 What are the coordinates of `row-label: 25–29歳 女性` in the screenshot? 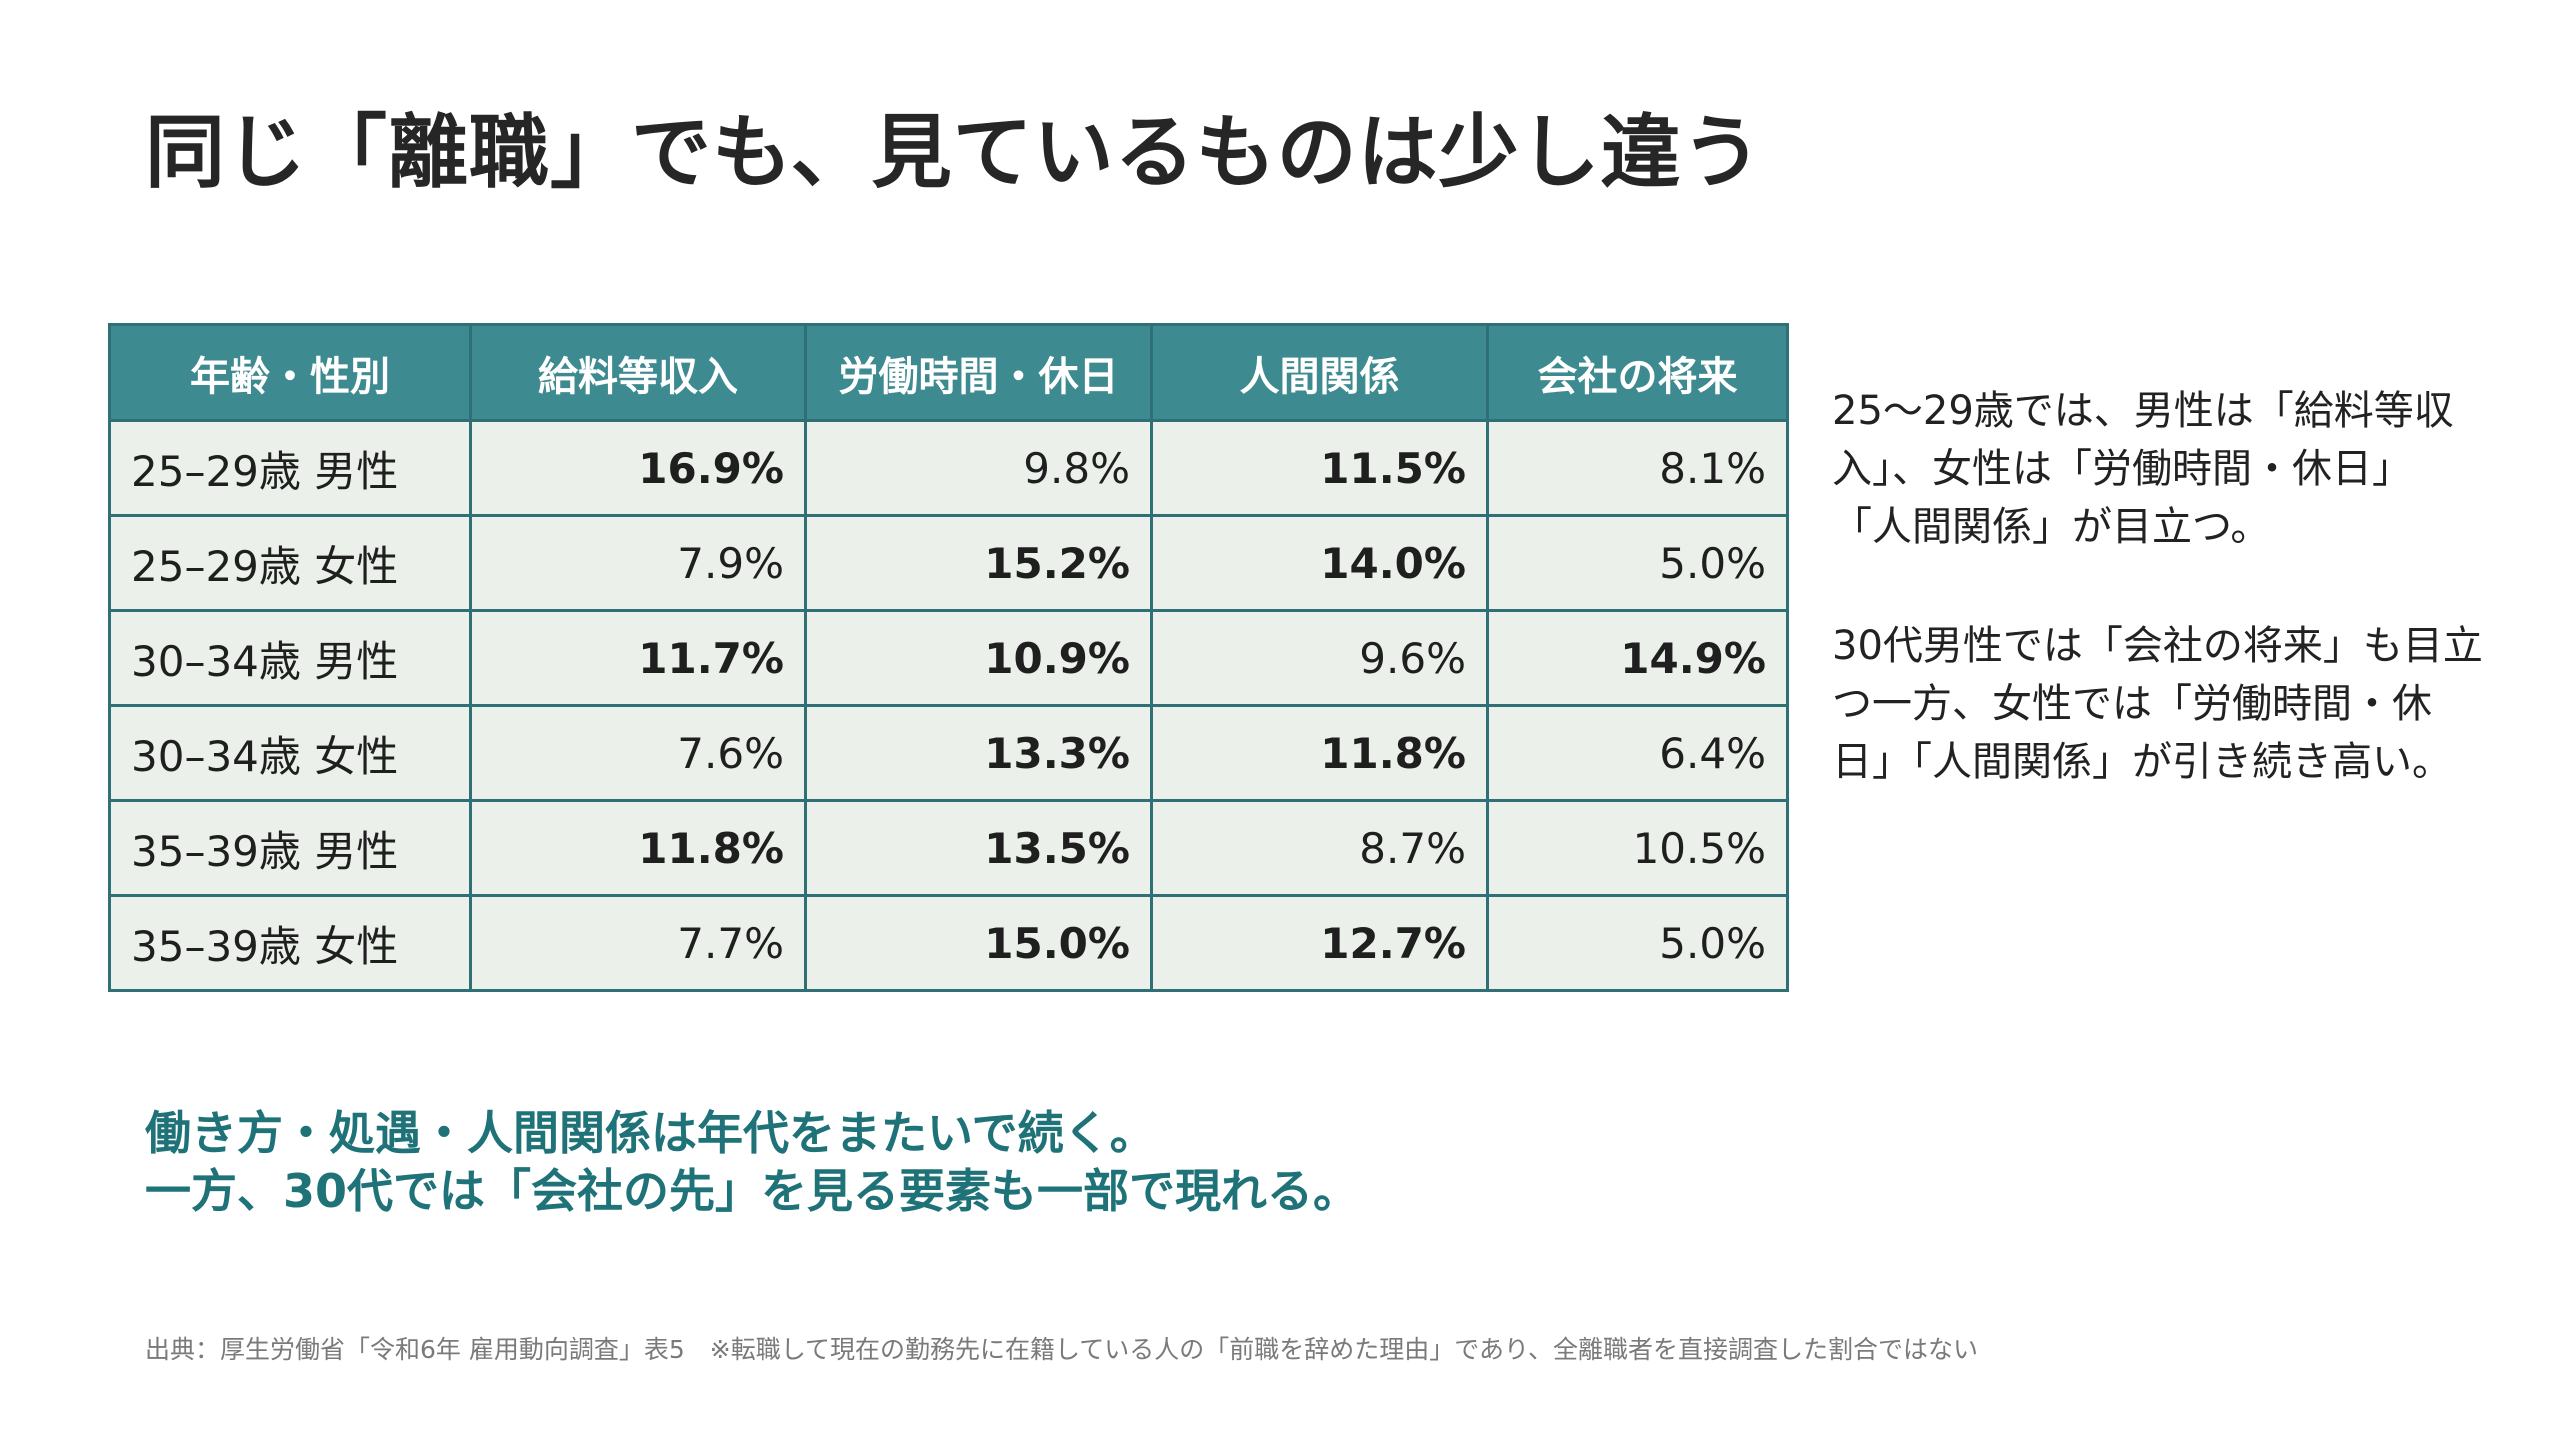 It's located at (290, 563).